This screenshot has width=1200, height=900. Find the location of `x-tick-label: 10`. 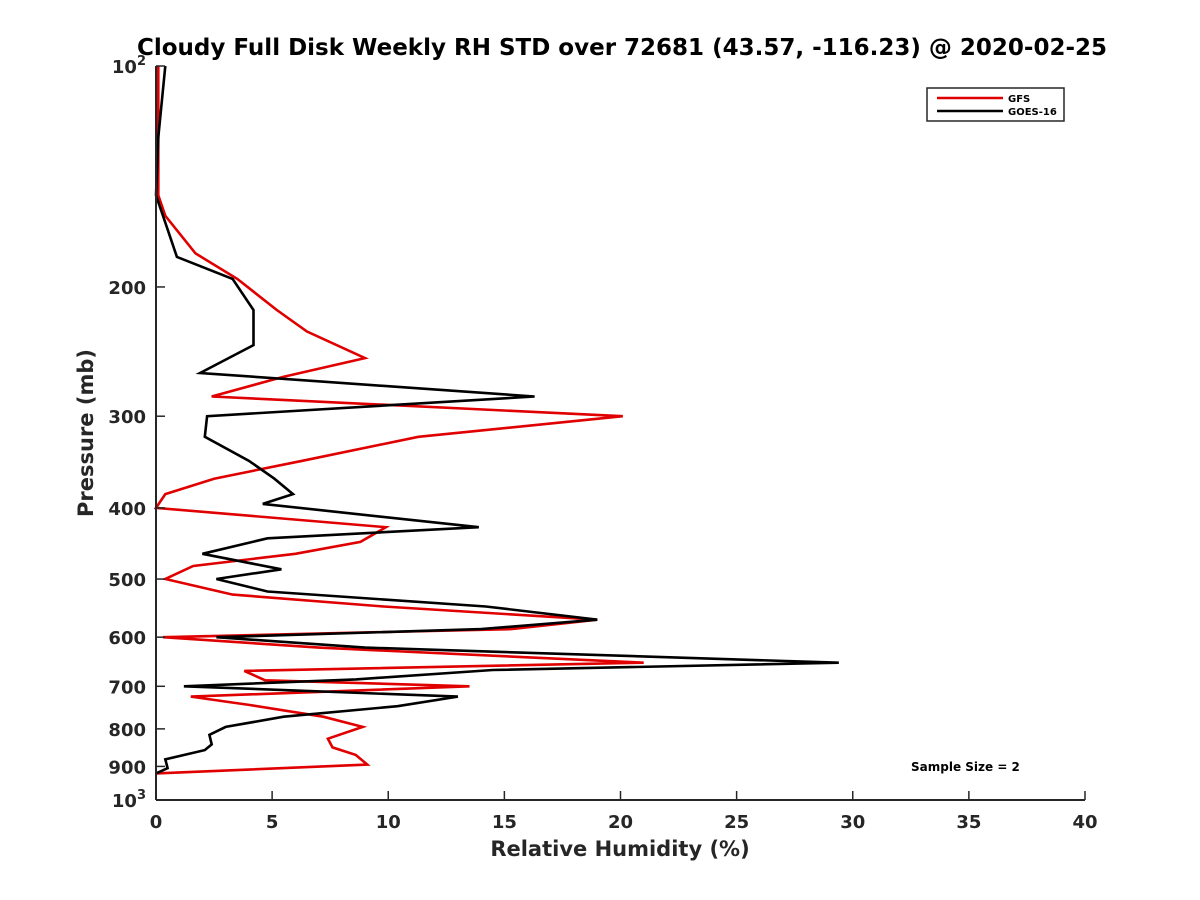

x-tick-label: 10 is located at coordinates (388, 822).